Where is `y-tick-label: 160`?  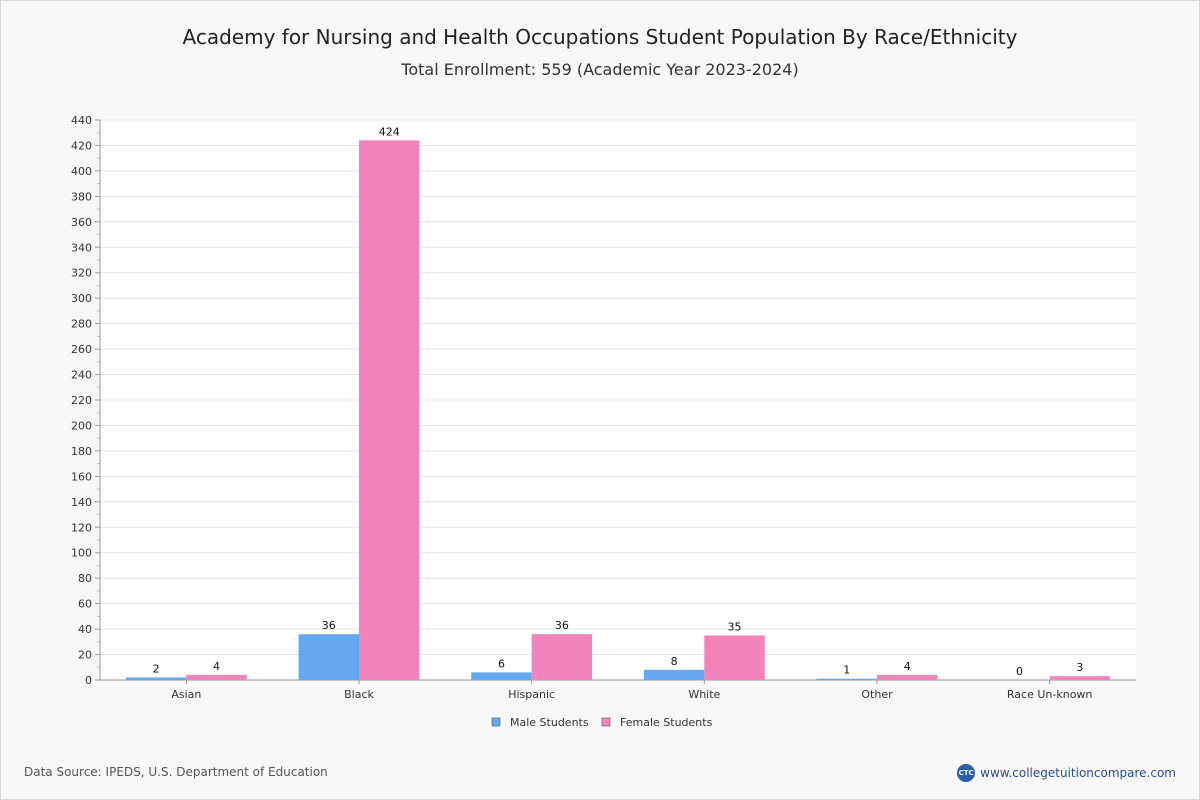
y-tick-label: 160 is located at coordinates (81, 476).